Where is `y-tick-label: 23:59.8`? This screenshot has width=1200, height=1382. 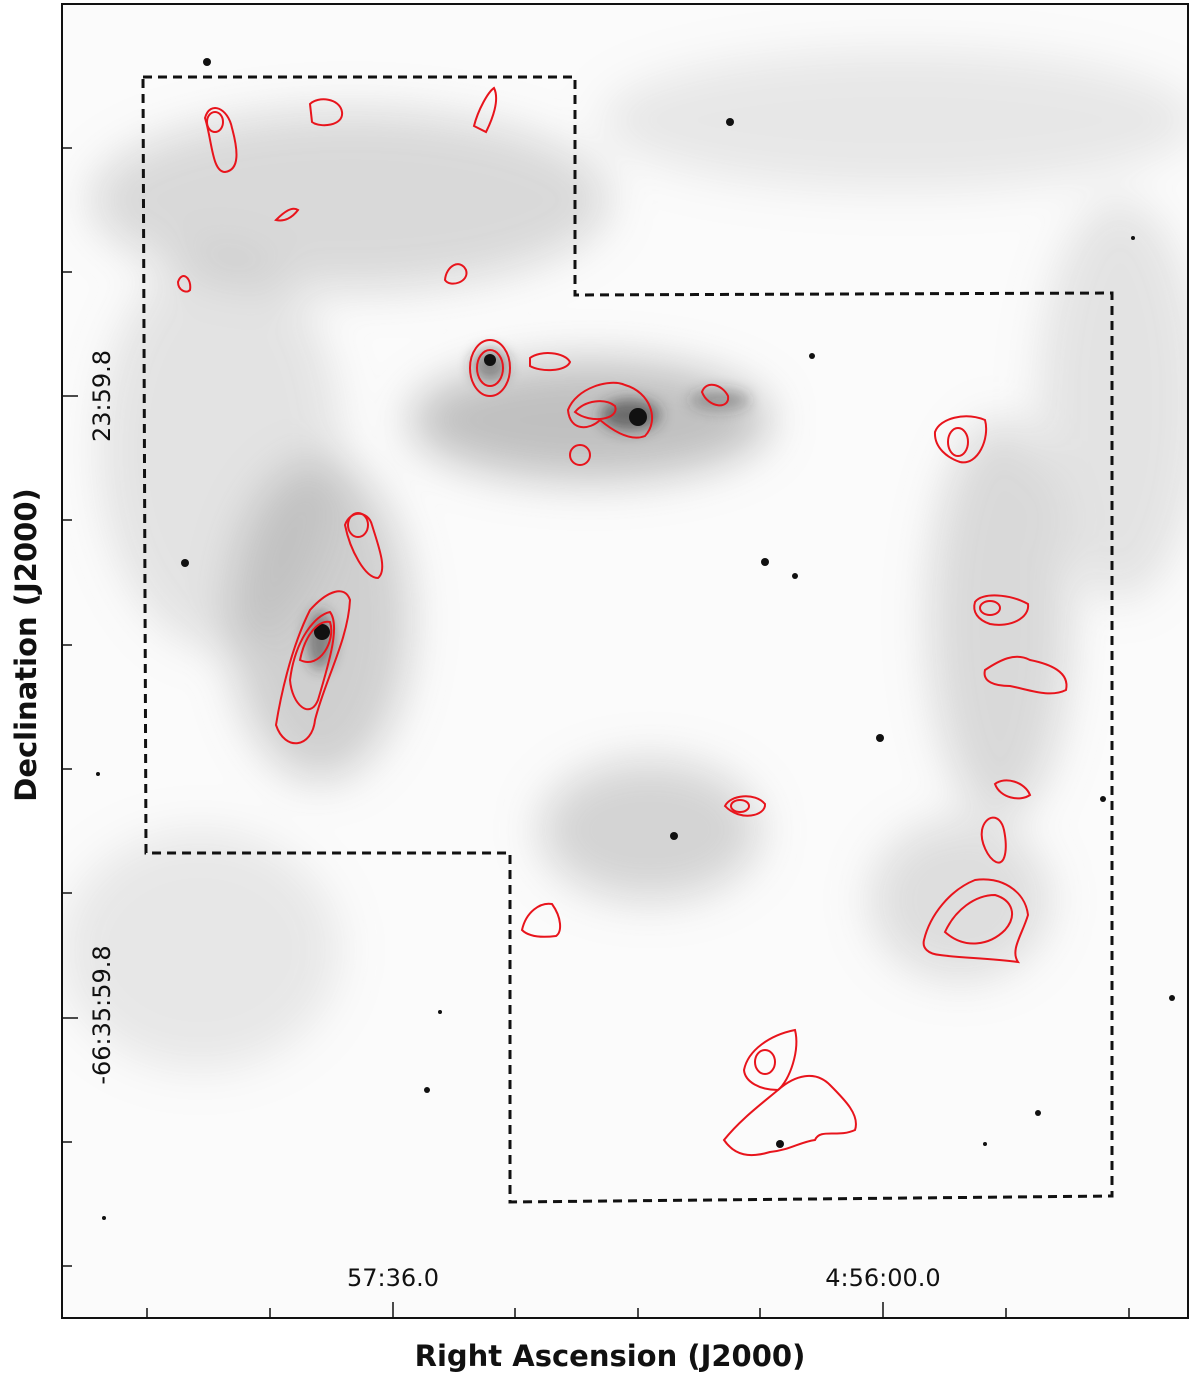 y-tick-label: 23:59.8 is located at coordinates (102, 396).